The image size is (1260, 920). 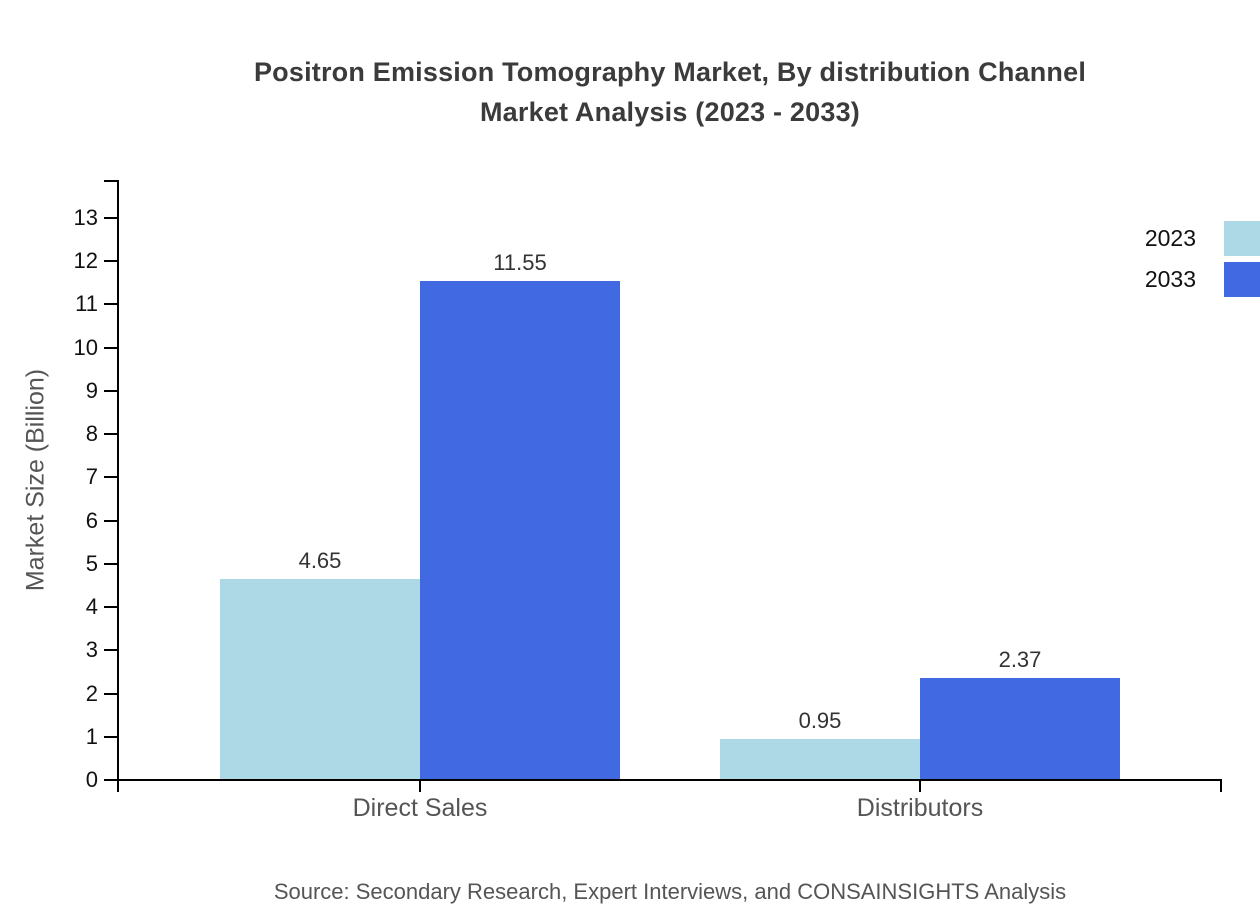 What do you see at coordinates (420, 786) in the screenshot?
I see `x-tick-direct-sales` at bounding box center [420, 786].